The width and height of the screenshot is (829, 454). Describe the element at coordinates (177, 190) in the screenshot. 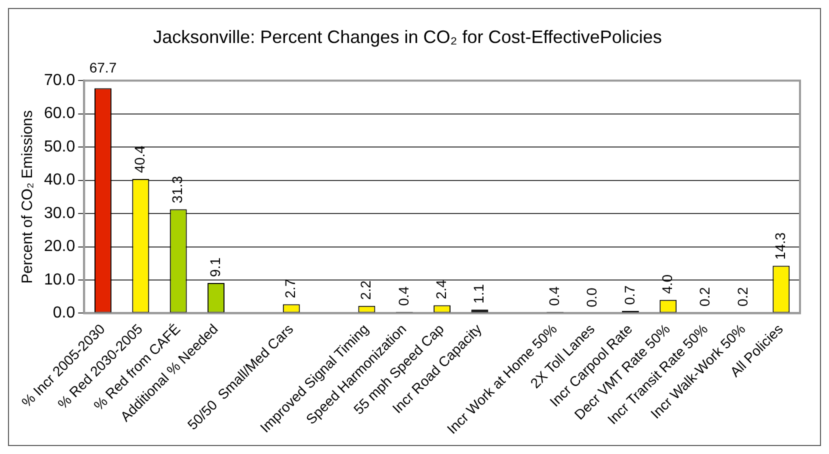

I see `data-label: 31.3` at that location.